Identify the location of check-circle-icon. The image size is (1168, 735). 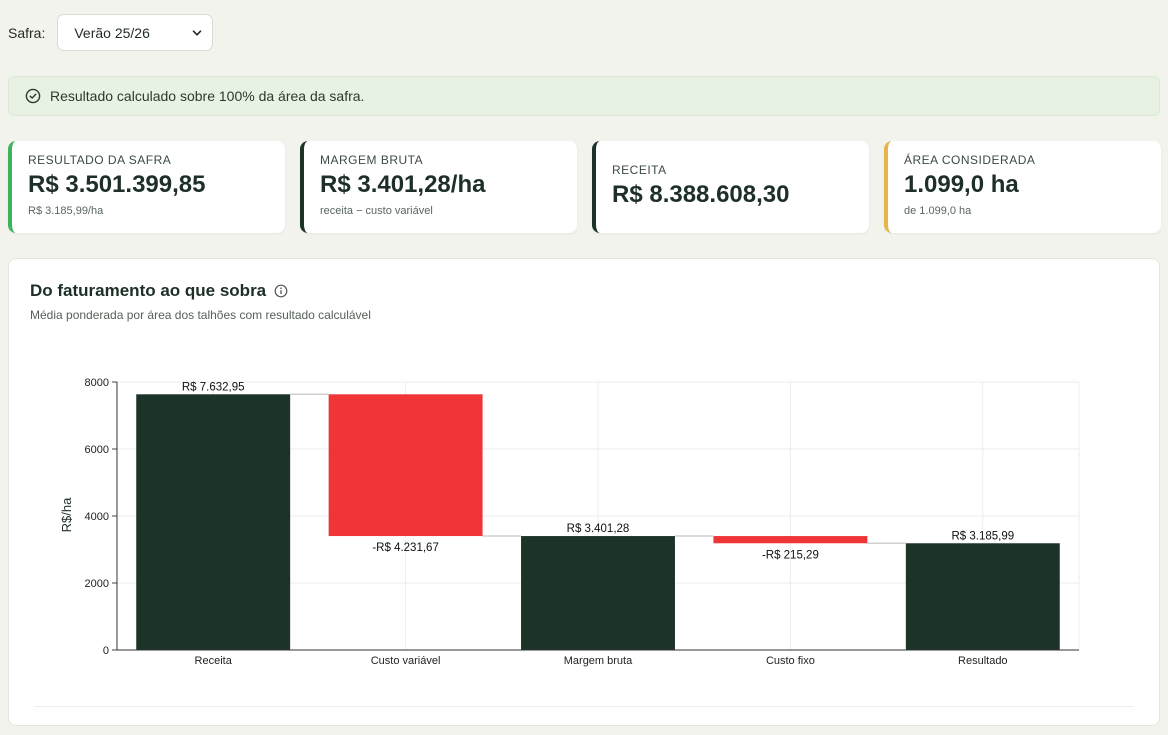
(33, 96).